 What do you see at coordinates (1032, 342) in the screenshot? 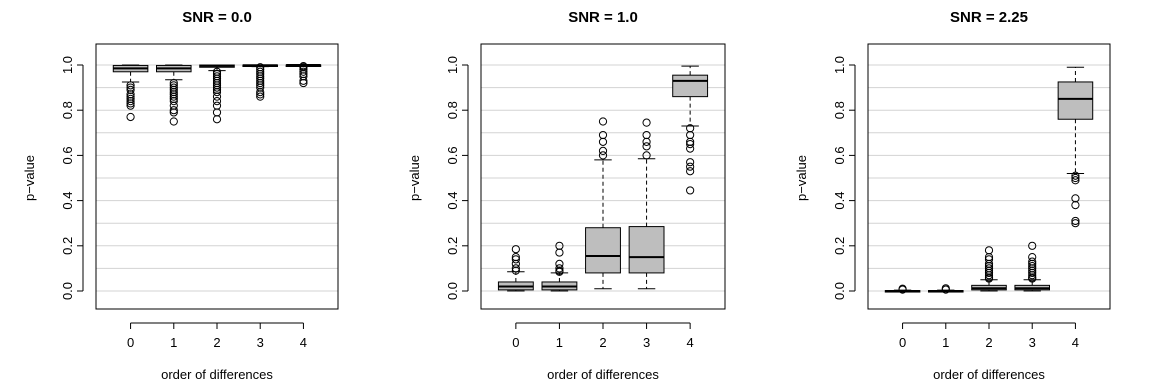
I see `x-tick-label: 3` at bounding box center [1032, 342].